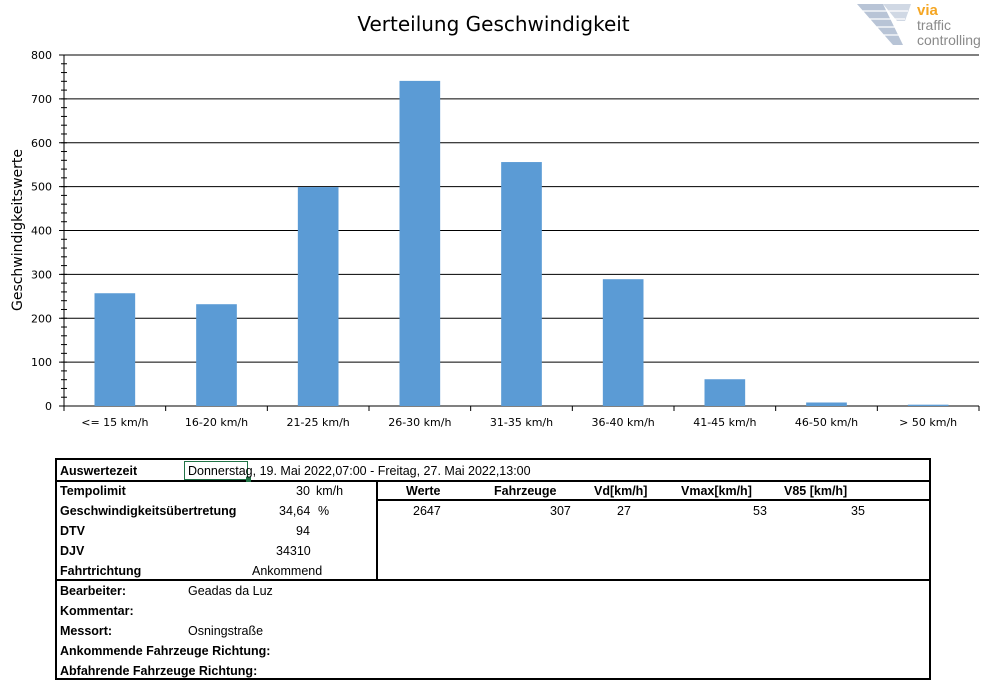 The height and width of the screenshot is (697, 1004). What do you see at coordinates (293, 551) in the screenshot?
I see `djv-value: 34310` at bounding box center [293, 551].